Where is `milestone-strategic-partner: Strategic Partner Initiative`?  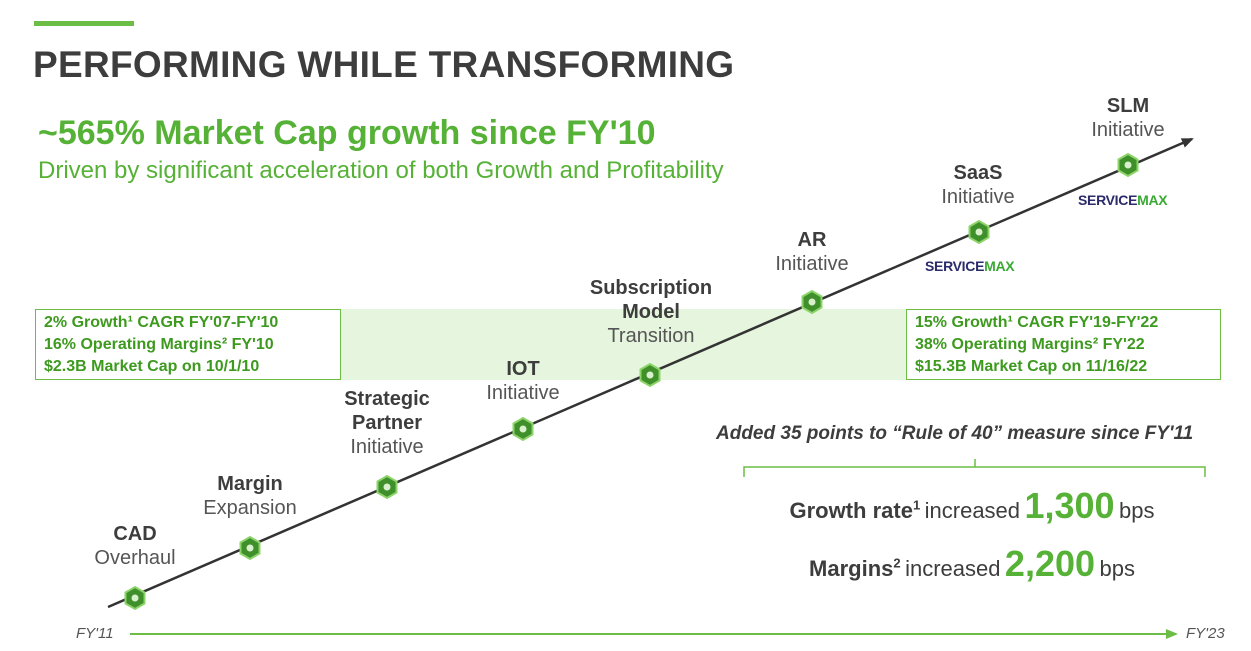 milestone-strategic-partner: Strategic Partner Initiative is located at coordinates (387, 423).